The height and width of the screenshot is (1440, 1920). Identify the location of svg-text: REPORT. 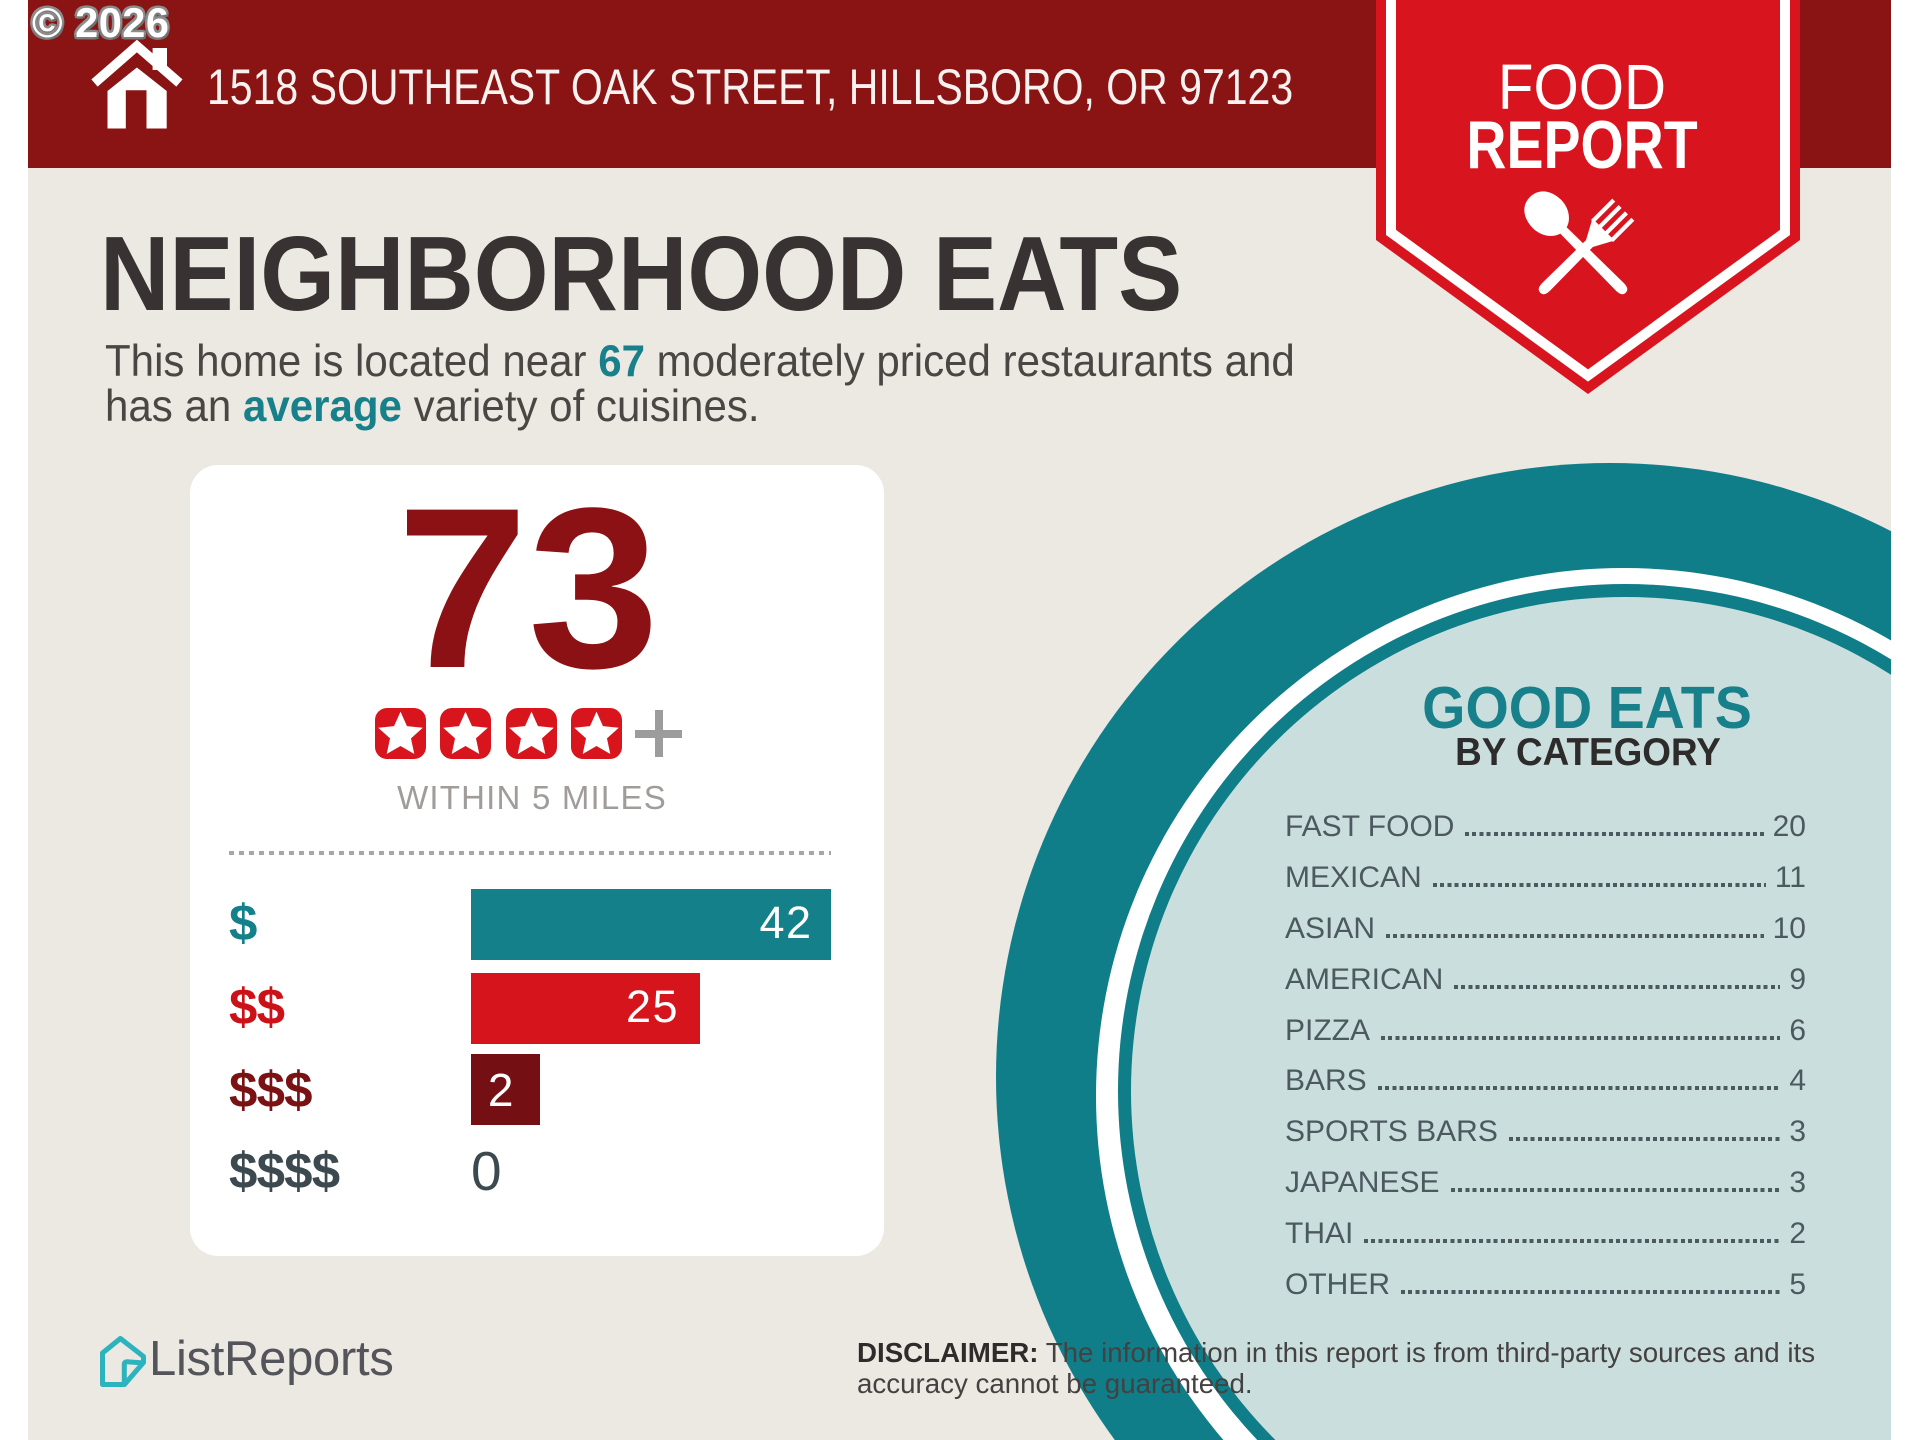
(1581, 145).